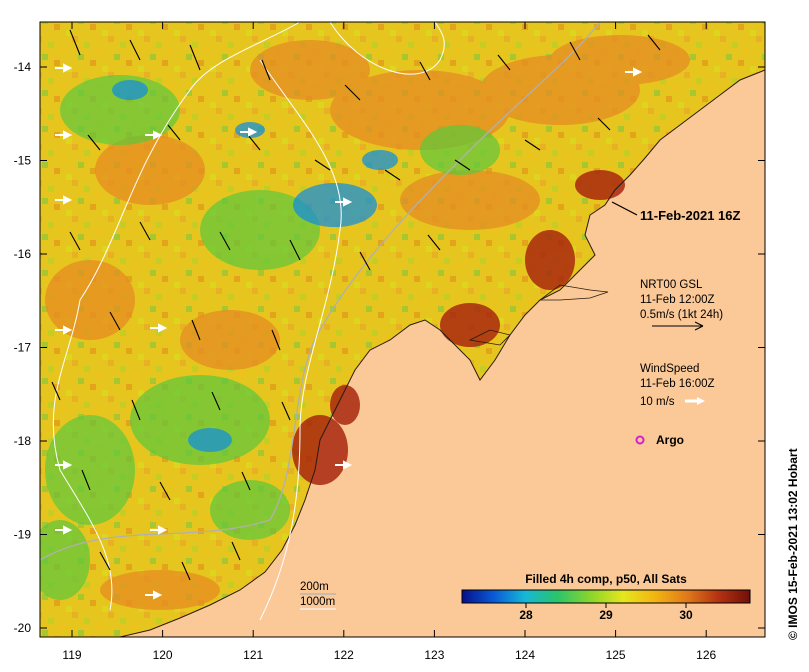 The width and height of the screenshot is (809, 672). Describe the element at coordinates (387, 48) in the screenshot. I see `contour-1000m-c` at that location.